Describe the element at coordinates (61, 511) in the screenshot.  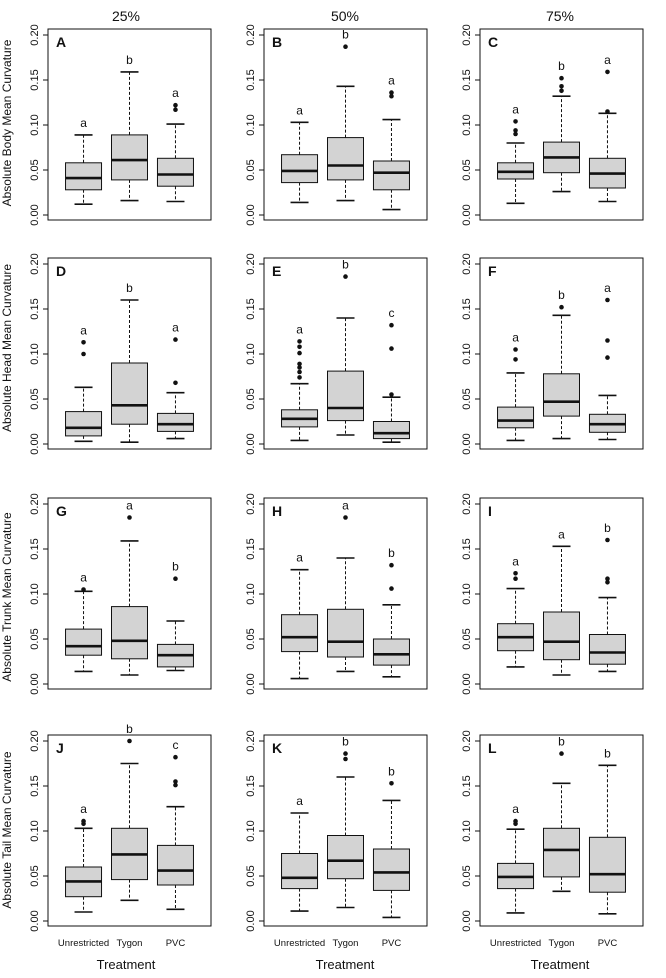
I see `panel-letter: G` at that location.